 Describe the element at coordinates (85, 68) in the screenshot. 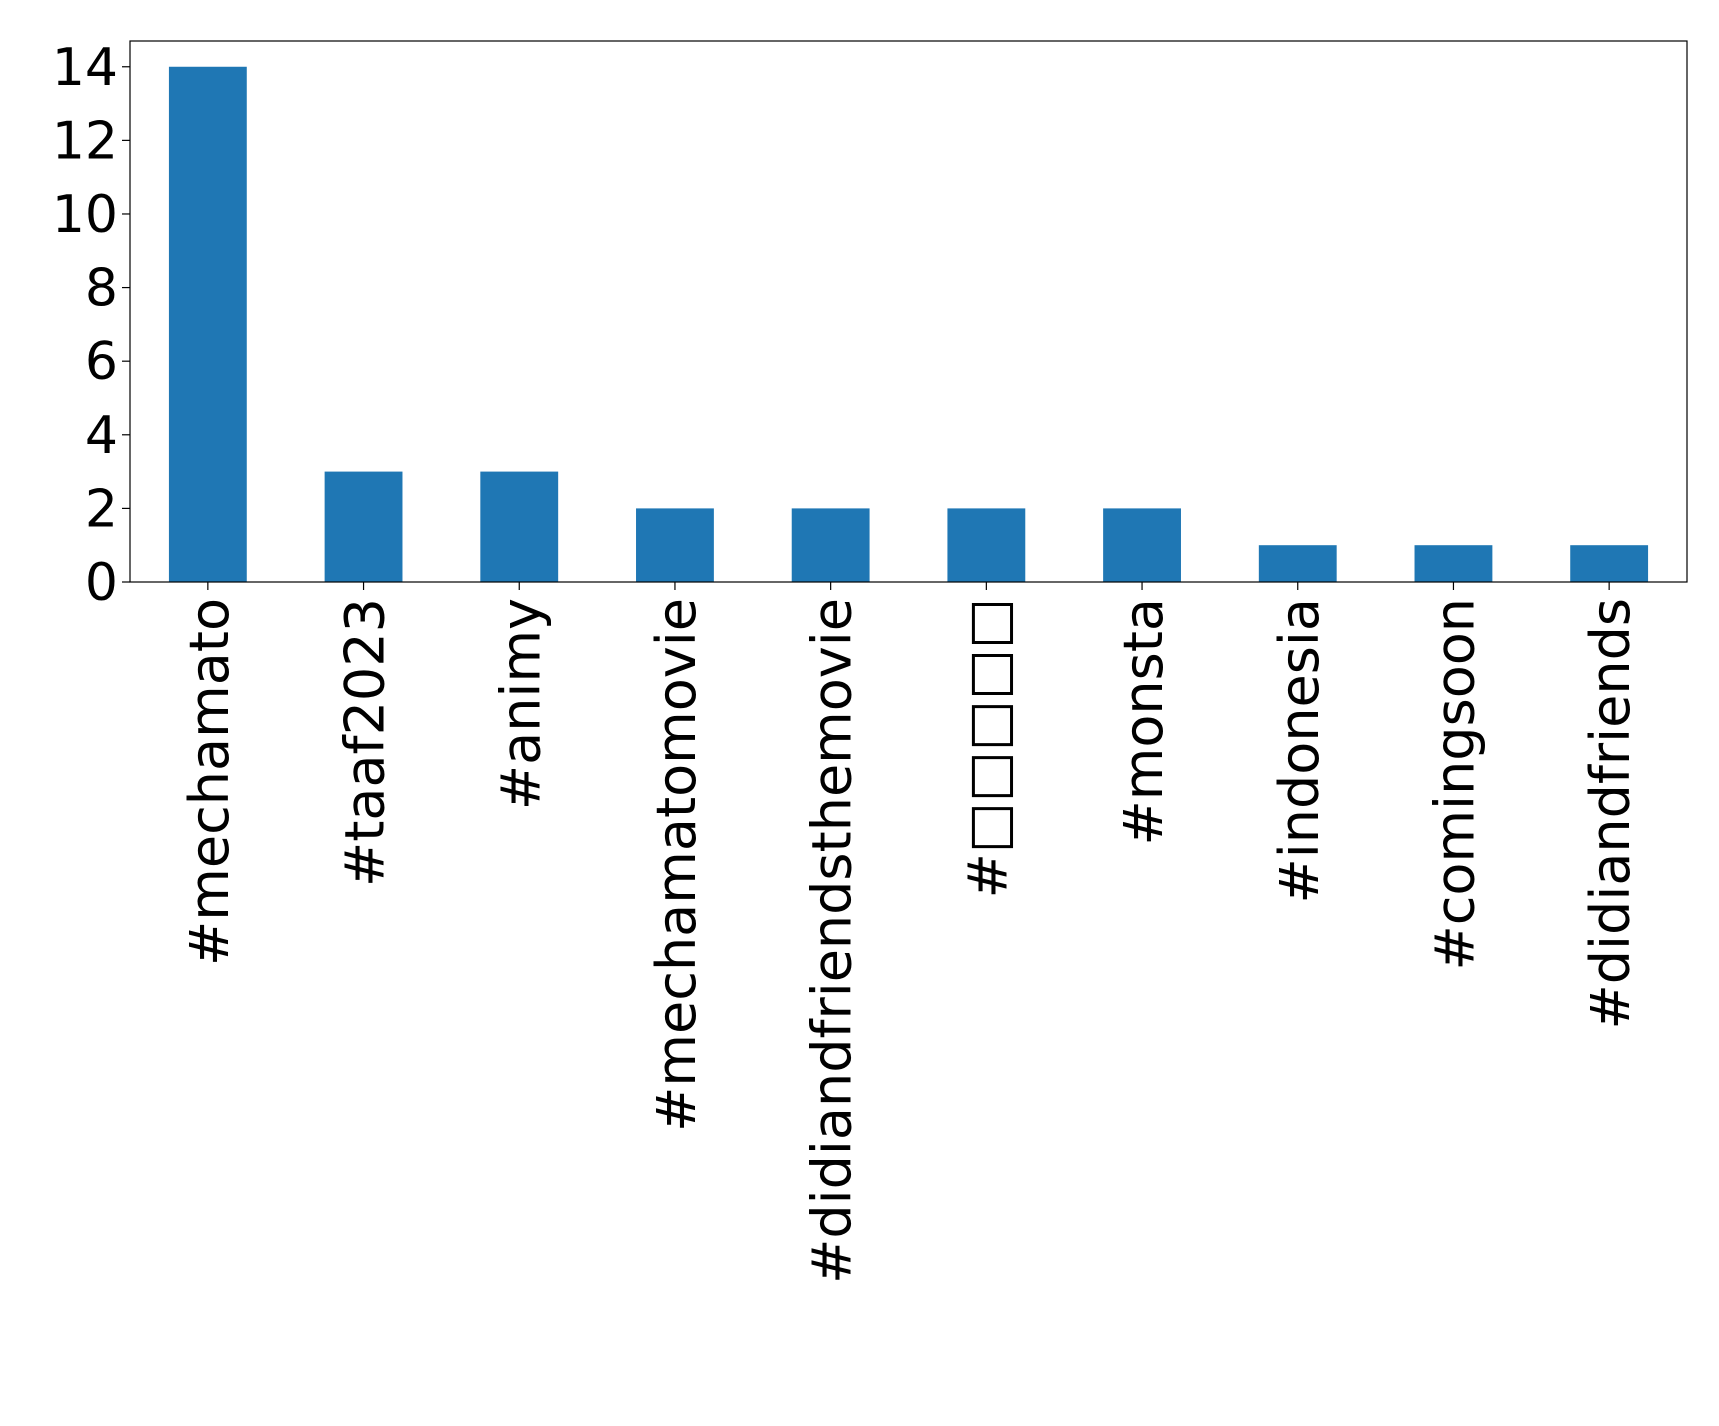

I see `y-tick-label: 14` at that location.